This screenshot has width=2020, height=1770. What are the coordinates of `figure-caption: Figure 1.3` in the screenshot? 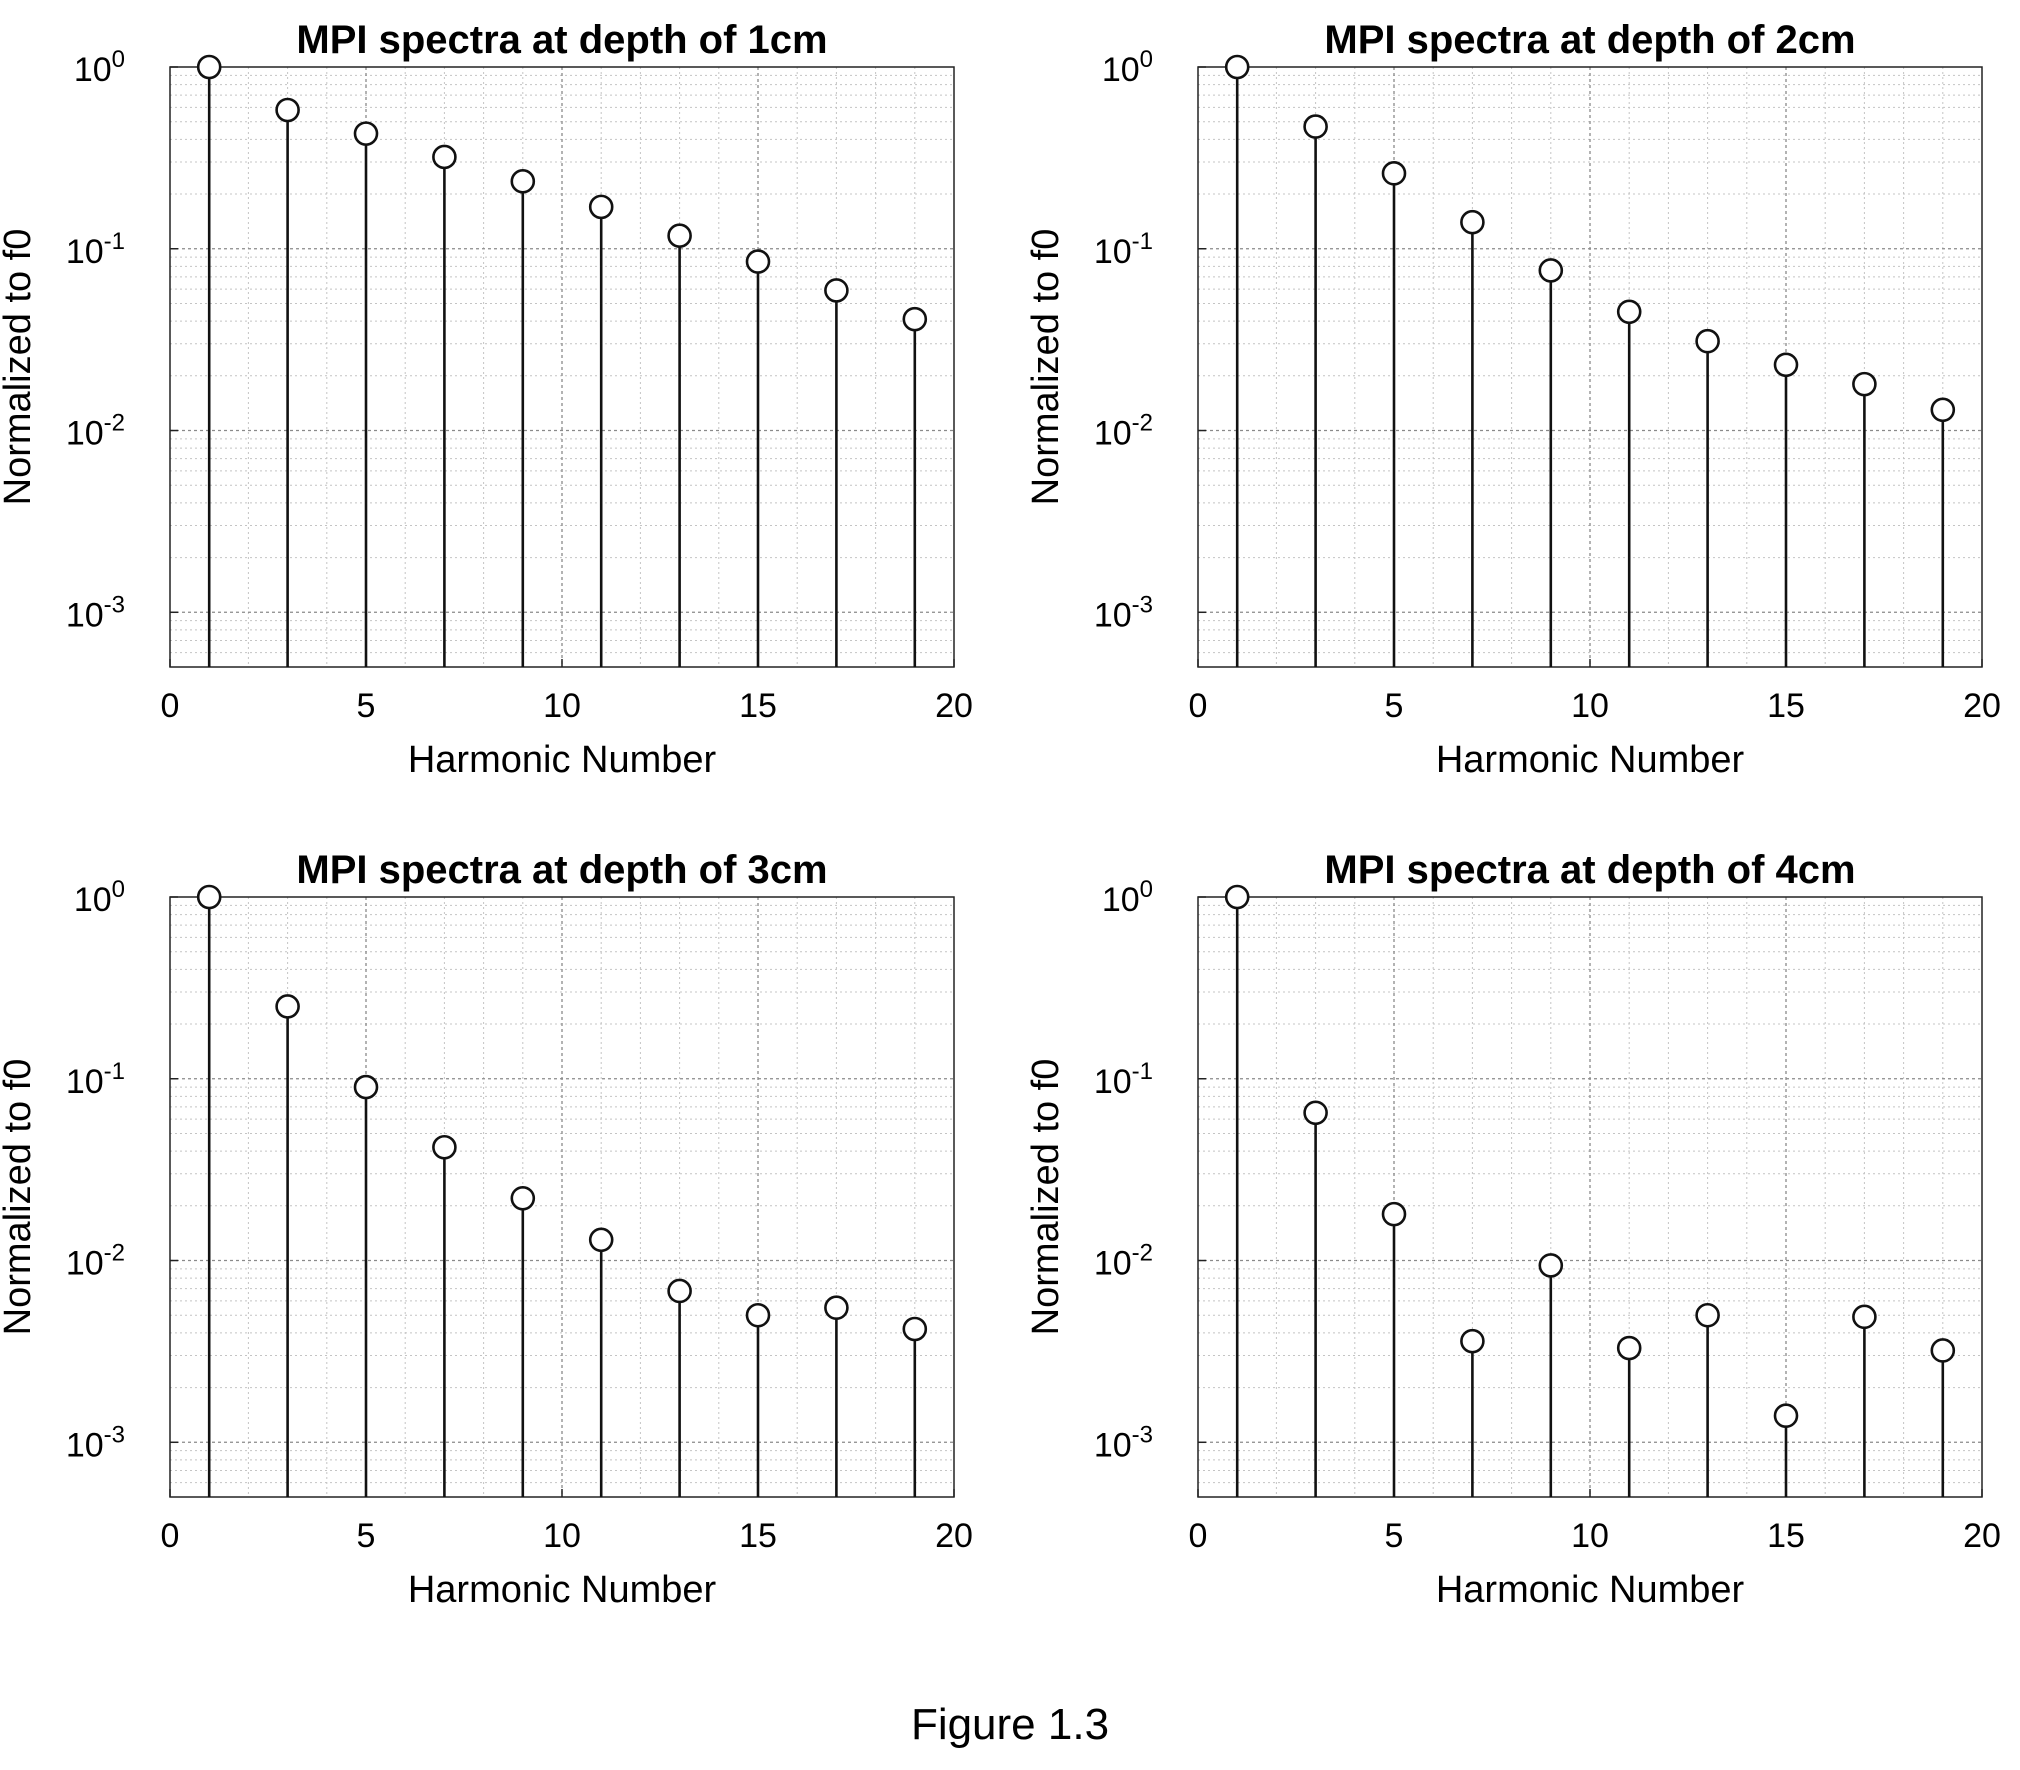 It's located at (1010, 1724).